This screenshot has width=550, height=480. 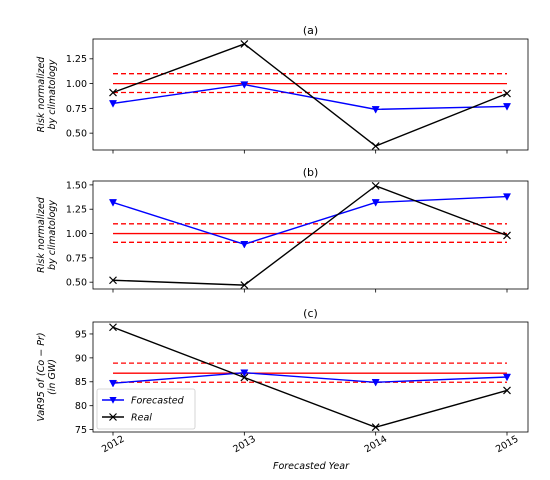 What do you see at coordinates (158, 401) in the screenshot?
I see `legend-label: Forecasted` at bounding box center [158, 401].